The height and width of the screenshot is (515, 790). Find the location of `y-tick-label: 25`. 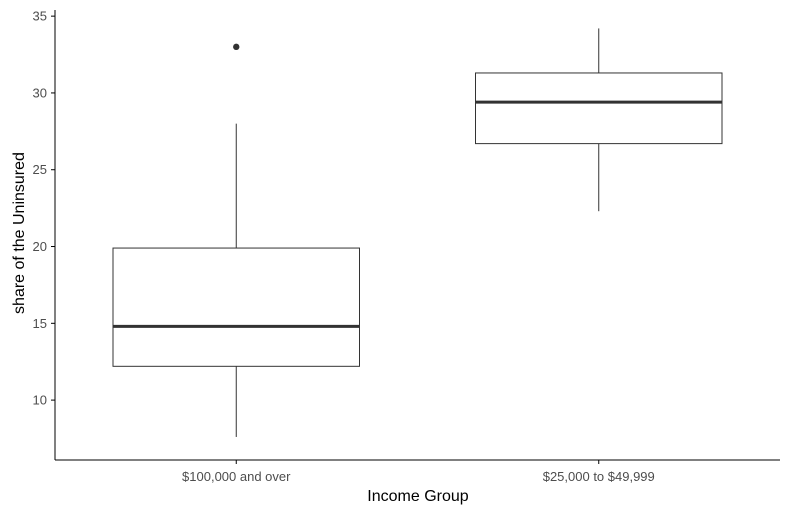

y-tick-label: 25 is located at coordinates (40, 169).